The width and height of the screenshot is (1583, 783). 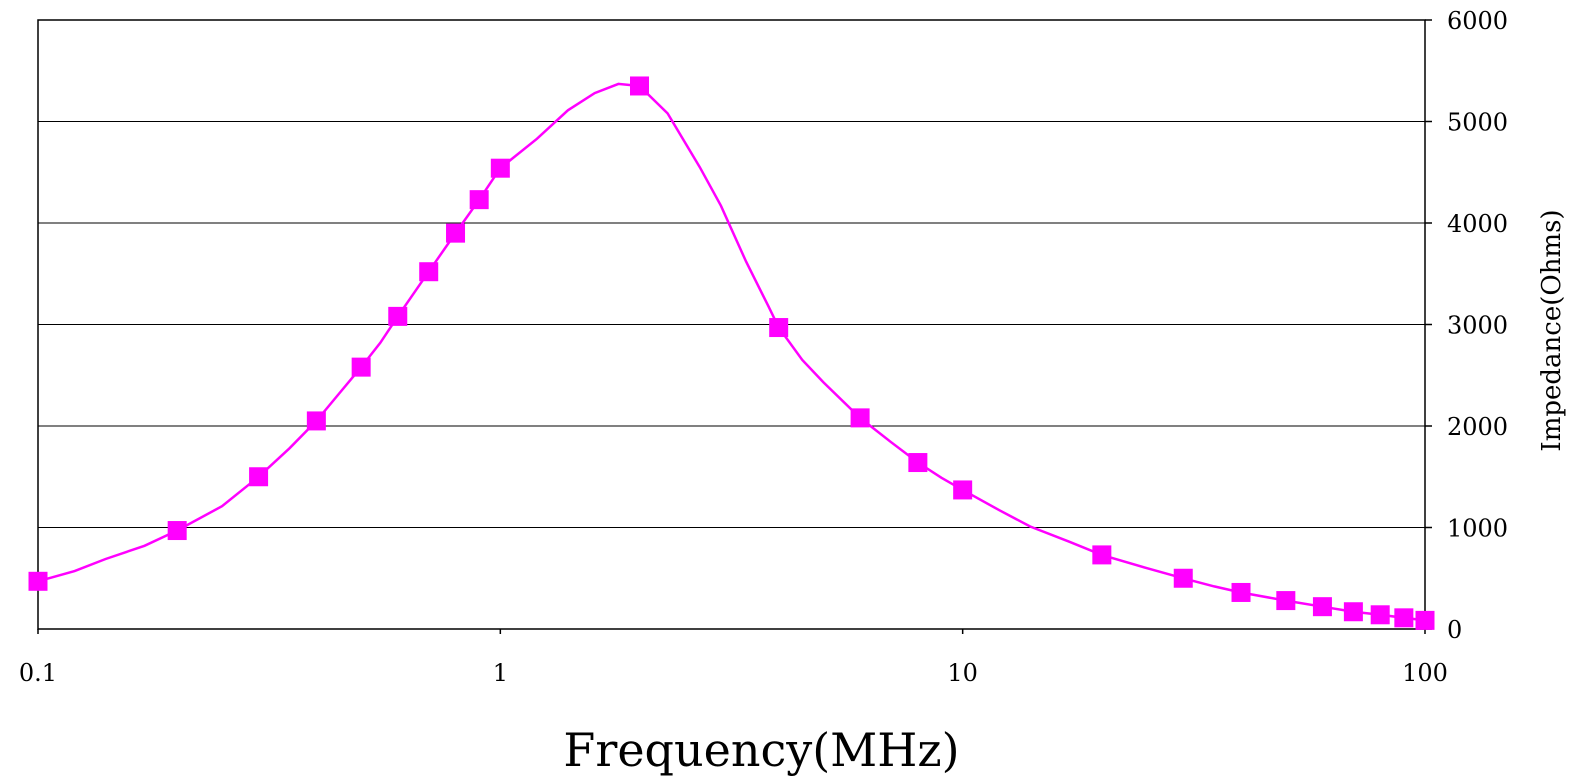 What do you see at coordinates (1477, 21) in the screenshot?
I see `y-tick-label: 6000` at bounding box center [1477, 21].